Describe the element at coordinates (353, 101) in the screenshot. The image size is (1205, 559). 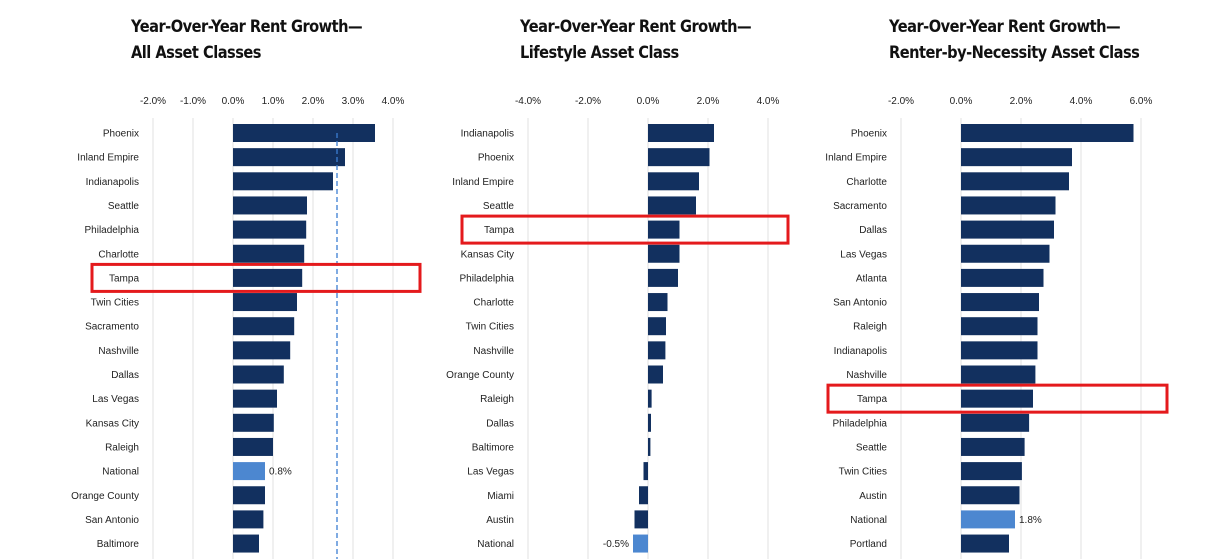
I see `x-tick-label: 3.0%` at that location.